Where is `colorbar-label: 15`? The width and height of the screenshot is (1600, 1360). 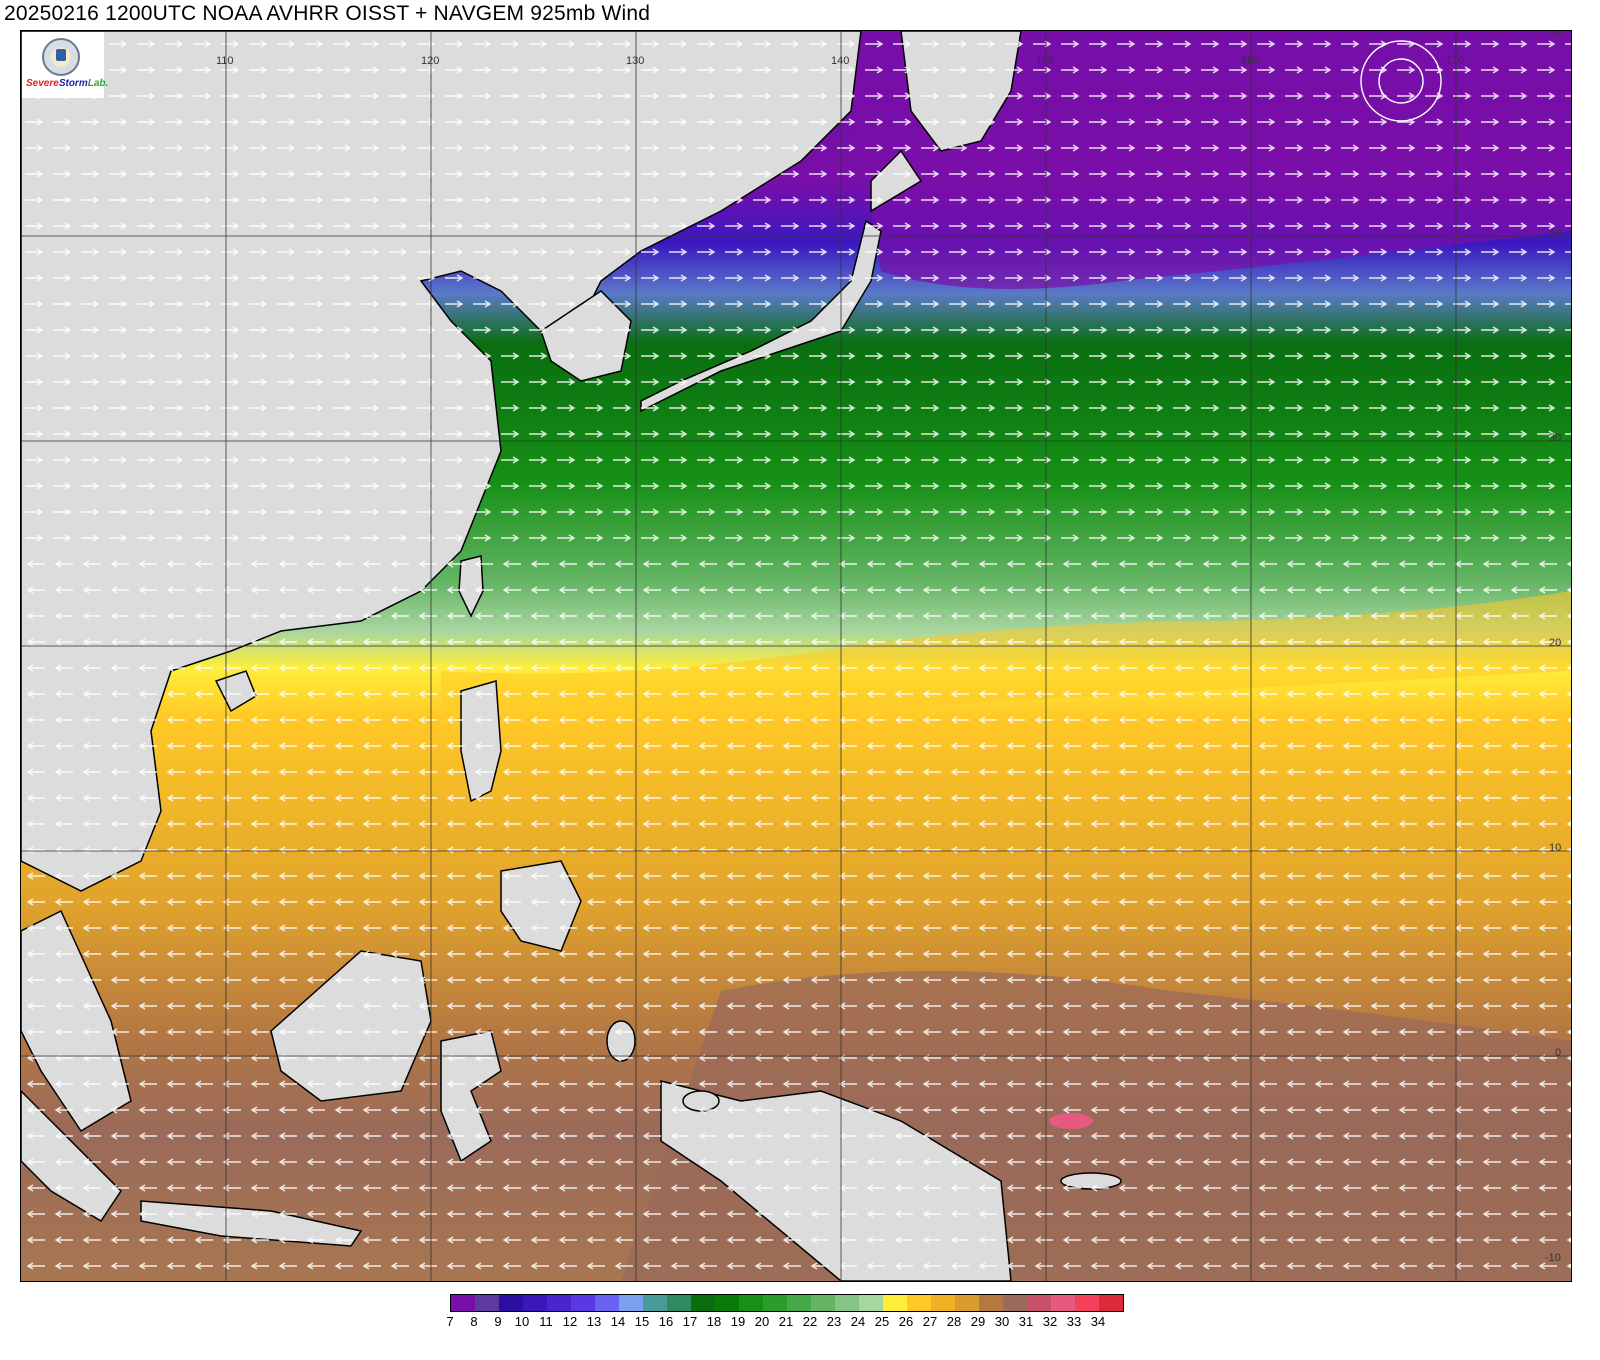 colorbar-label: 15 is located at coordinates (642, 1321).